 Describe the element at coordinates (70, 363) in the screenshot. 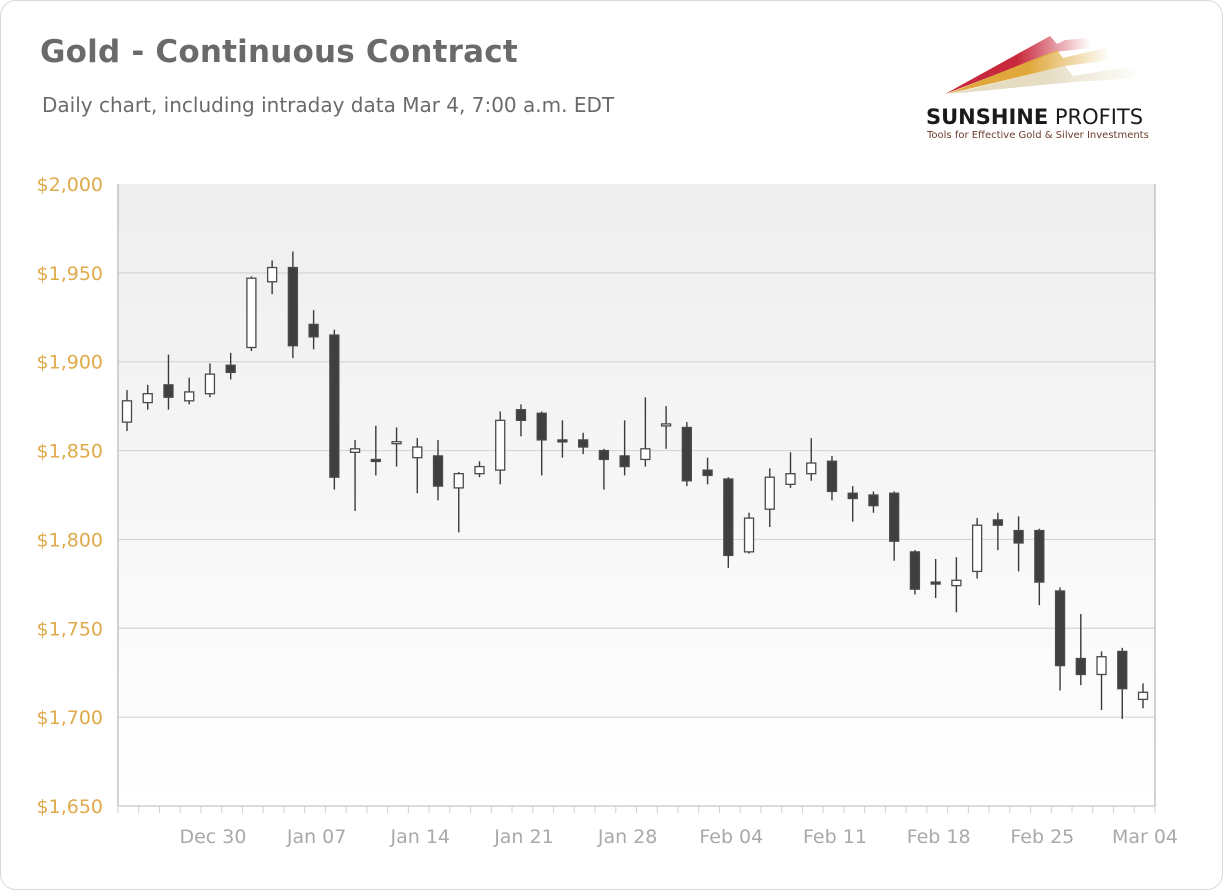

I see `y-tick-label: $1,900` at that location.